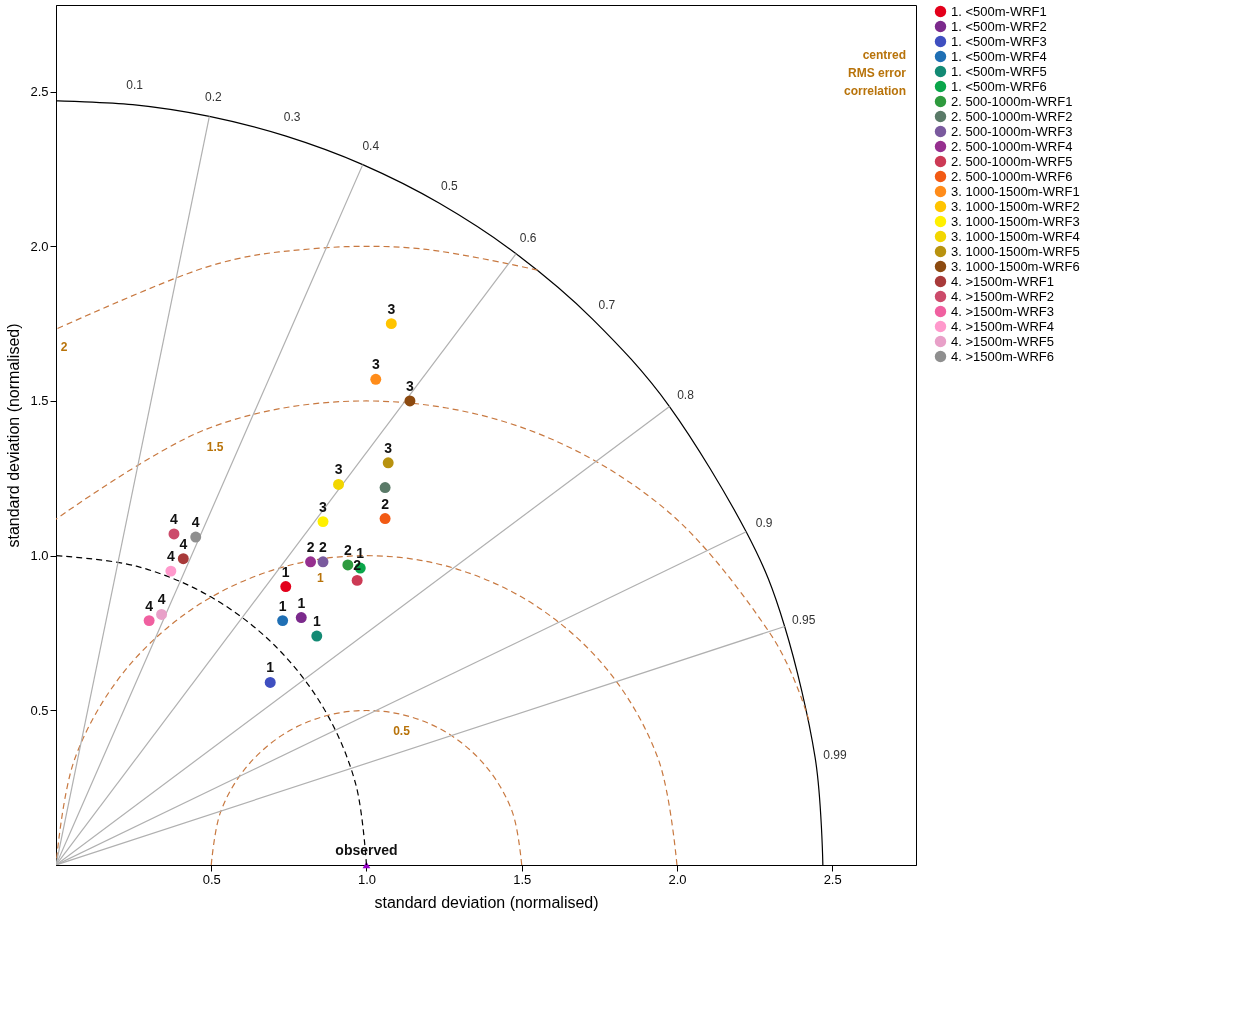  I want to click on x-tick-label: 1.5, so click(522, 879).